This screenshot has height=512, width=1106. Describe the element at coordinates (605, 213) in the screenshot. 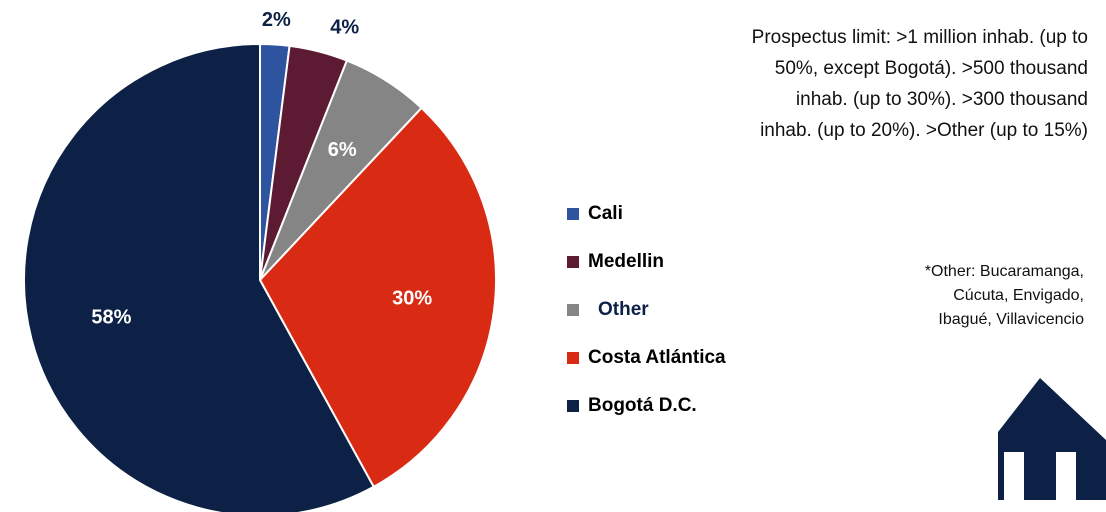

I see `legend-label: Cali` at that location.